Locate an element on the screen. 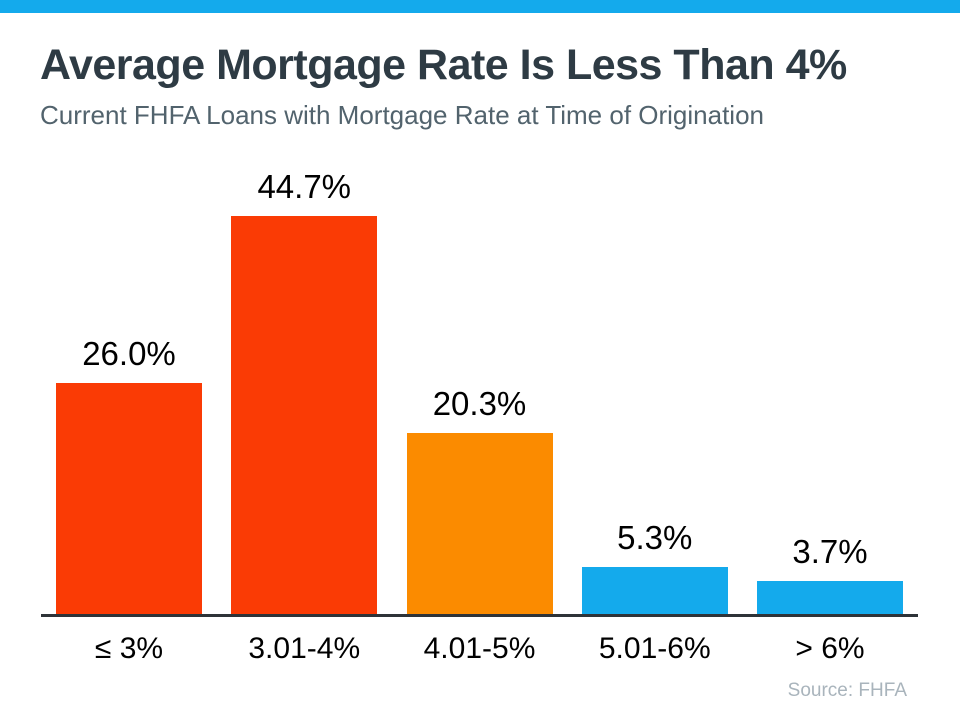 Image resolution: width=960 pixels, height=720 pixels. bar-column: 20.3% is located at coordinates (479, 387).